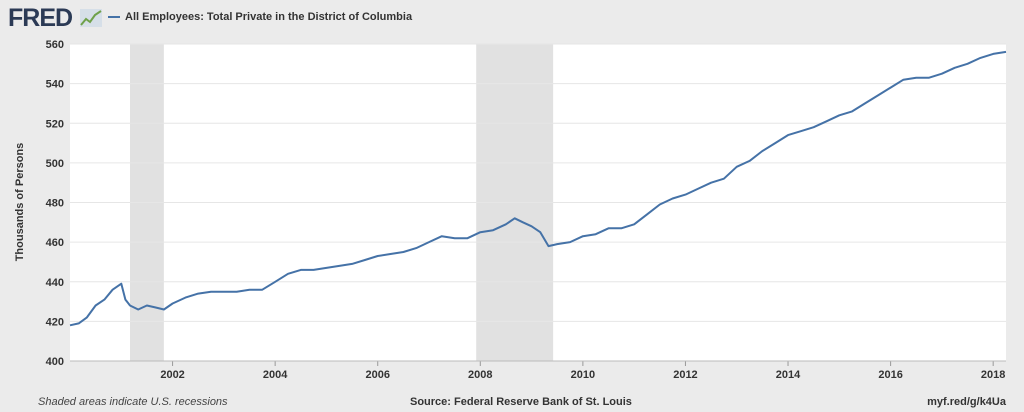 The image size is (1024, 412). Describe the element at coordinates (55, 322) in the screenshot. I see `y-tick-label: 420` at that location.